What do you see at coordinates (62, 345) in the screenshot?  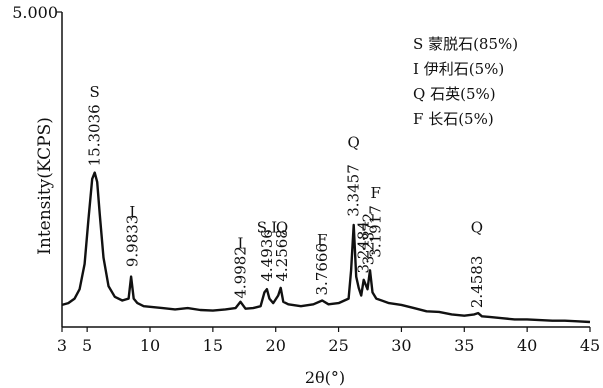 I see `x-tick-label: 3` at bounding box center [62, 345].